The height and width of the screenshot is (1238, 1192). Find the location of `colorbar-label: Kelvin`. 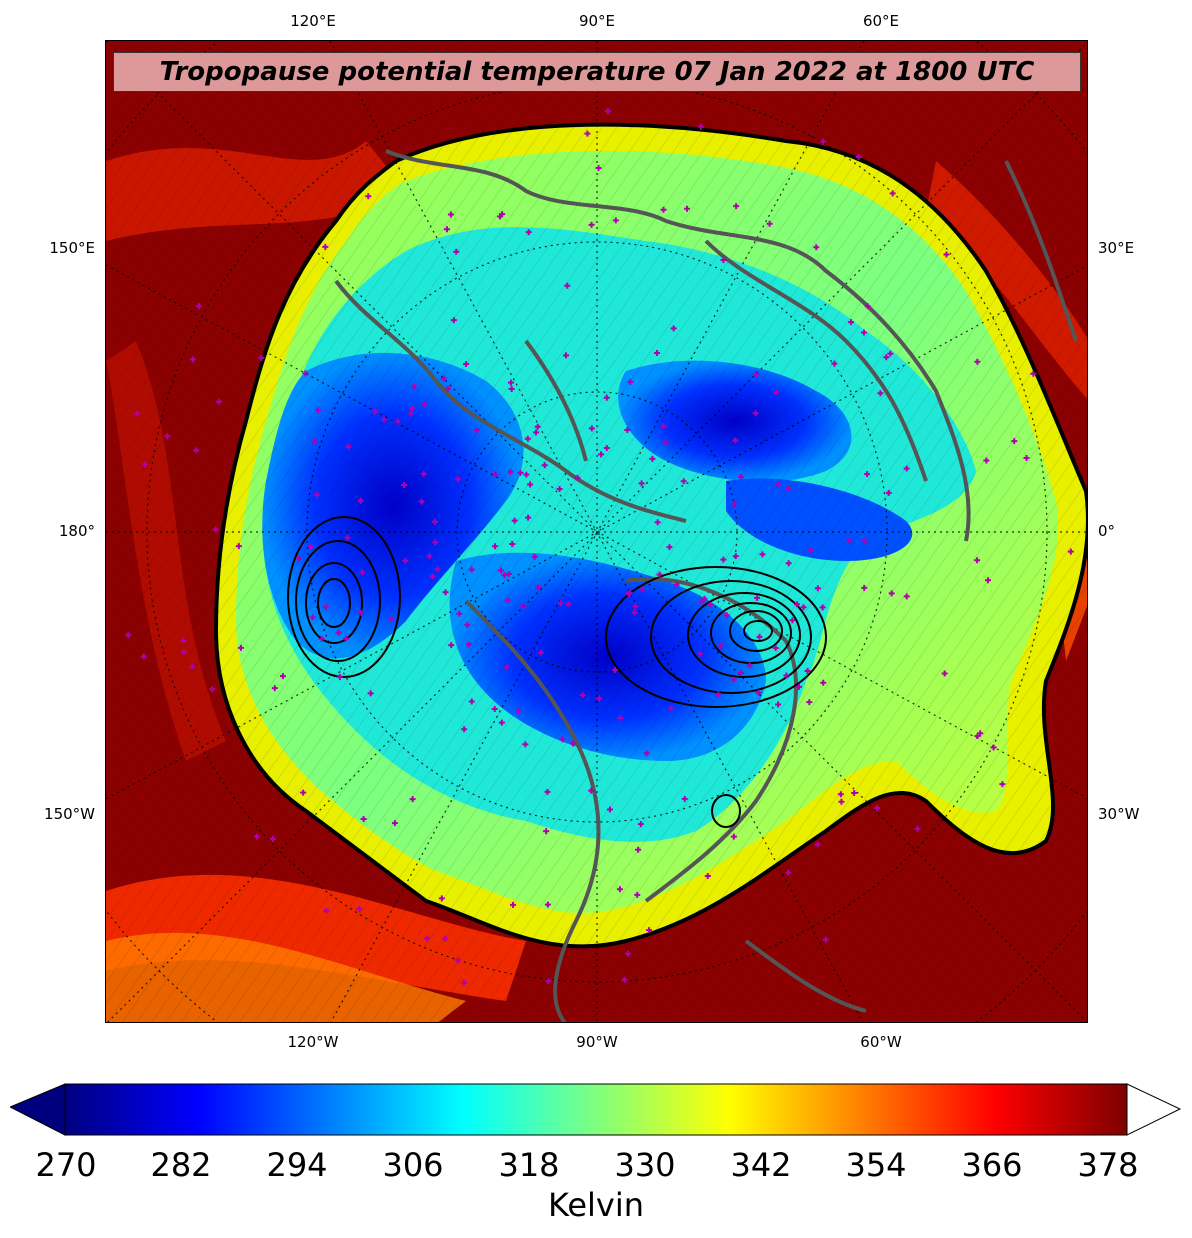

colorbar-label: Kelvin is located at coordinates (596, 1205).